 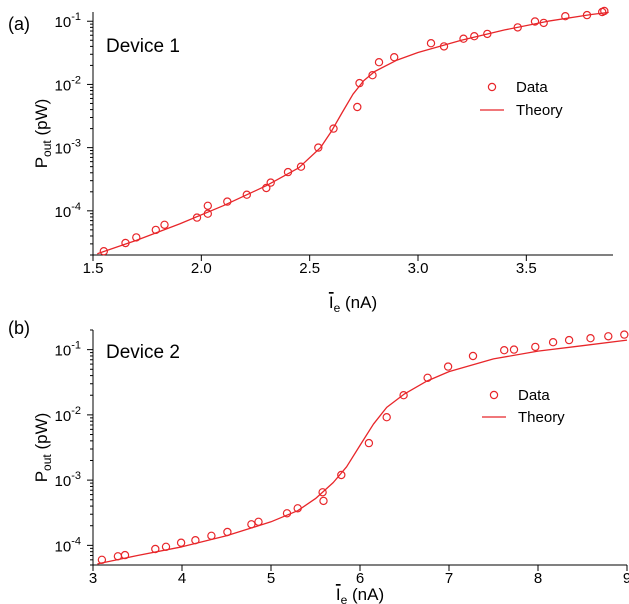 I want to click on x-axis-label-sub: e, so click(x=344, y=598).